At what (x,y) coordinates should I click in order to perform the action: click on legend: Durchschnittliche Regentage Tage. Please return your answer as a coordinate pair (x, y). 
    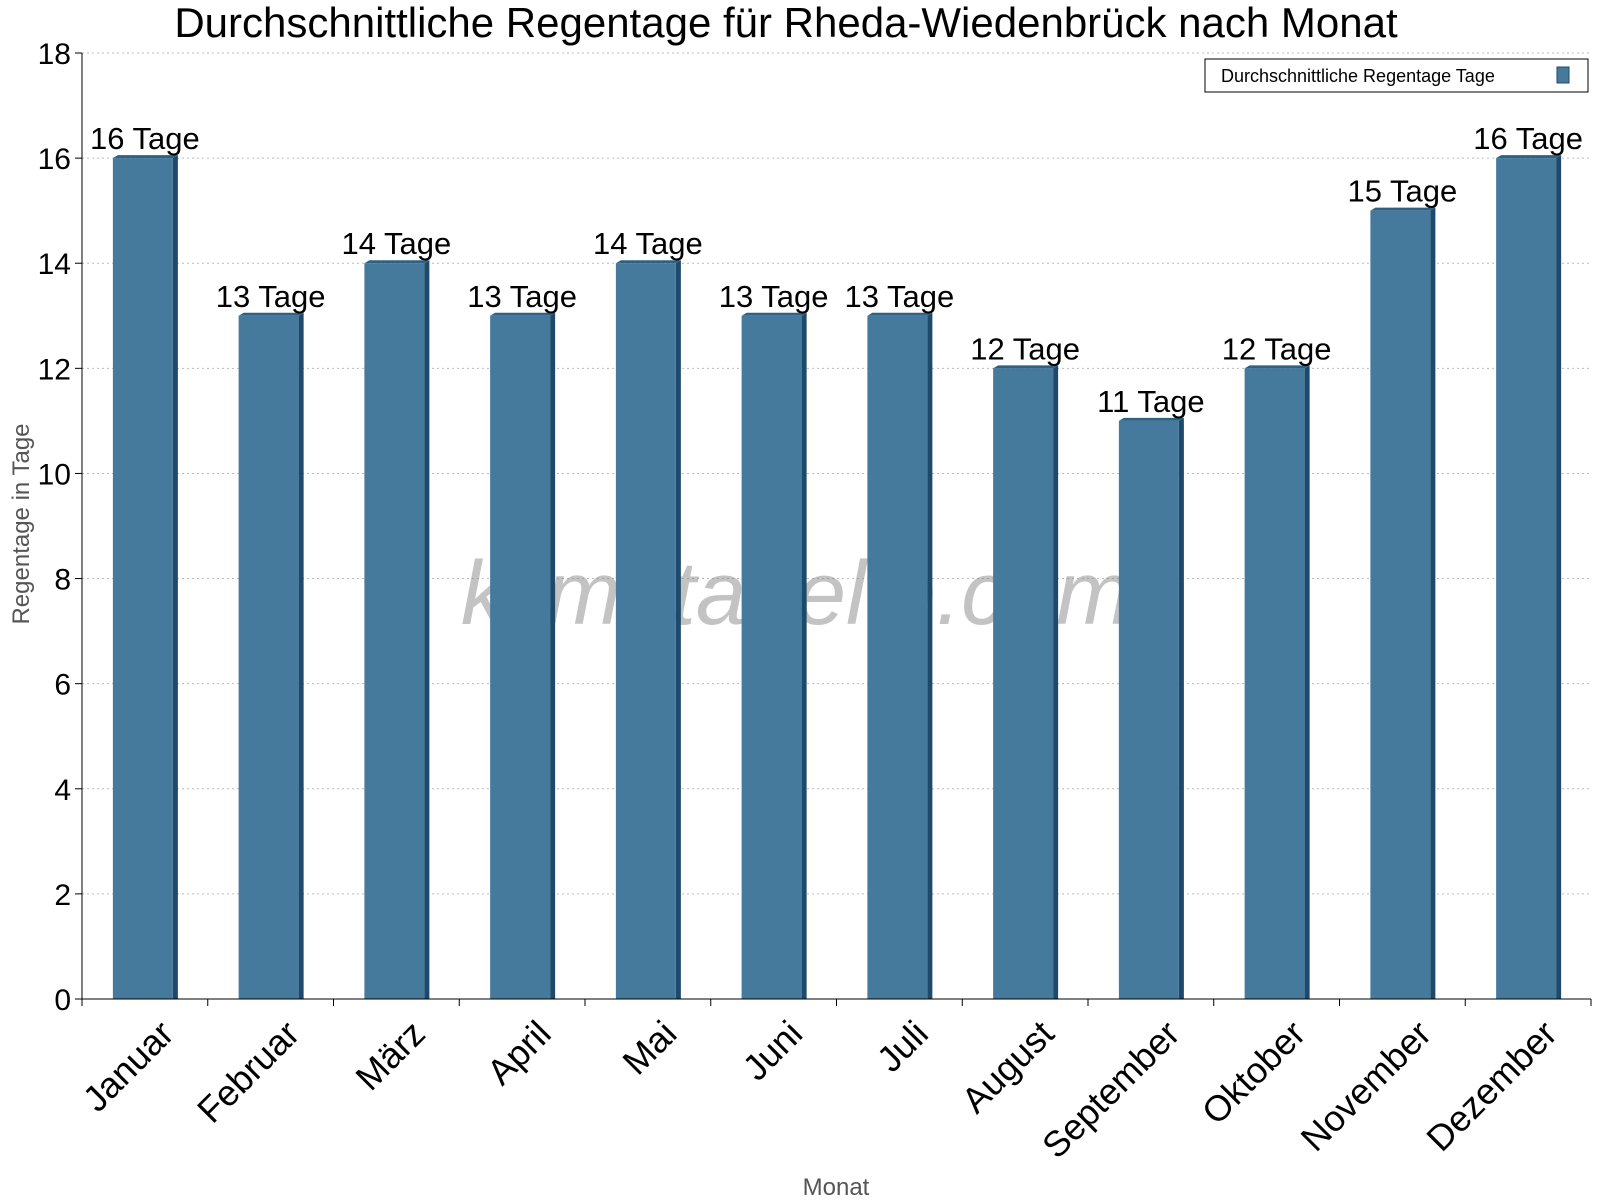
    Looking at the image, I should click on (1396, 75).